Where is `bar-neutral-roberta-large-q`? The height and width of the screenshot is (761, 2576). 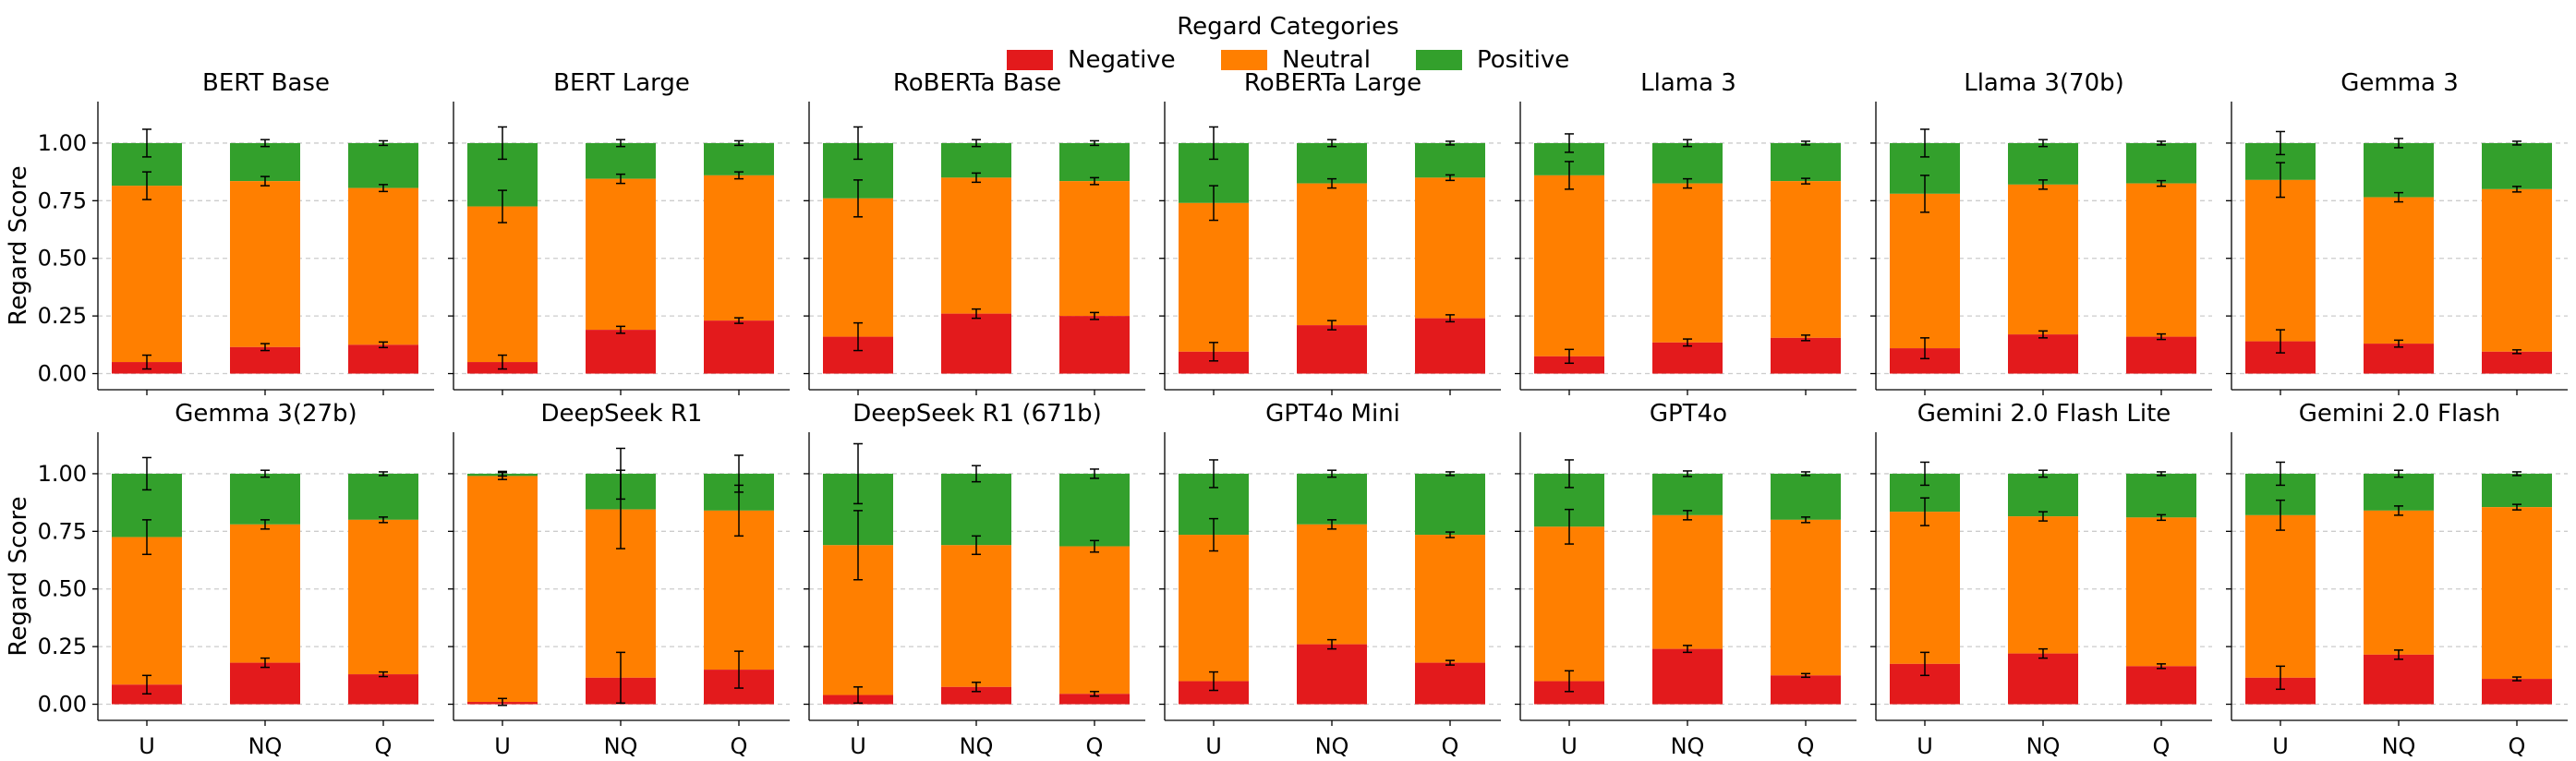
bar-neutral-roberta-large-q is located at coordinates (1450, 248).